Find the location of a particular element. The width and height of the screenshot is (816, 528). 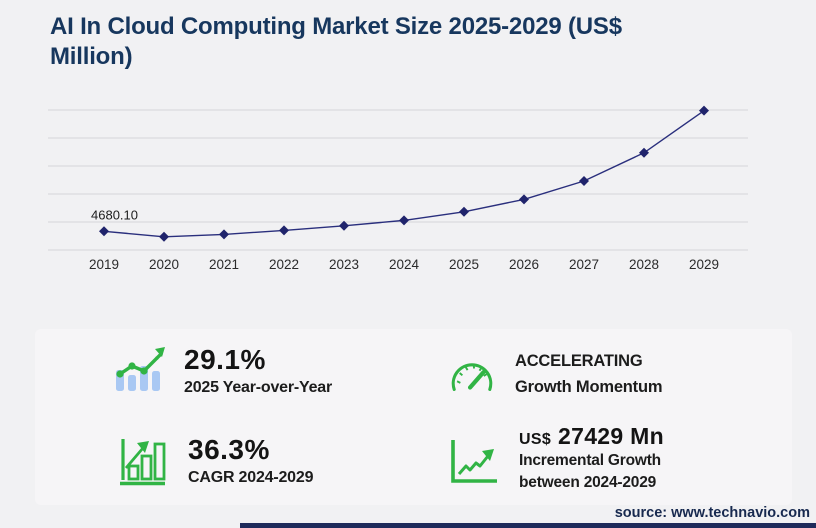

yoy-growth-value: 29.1% is located at coordinates (225, 359).